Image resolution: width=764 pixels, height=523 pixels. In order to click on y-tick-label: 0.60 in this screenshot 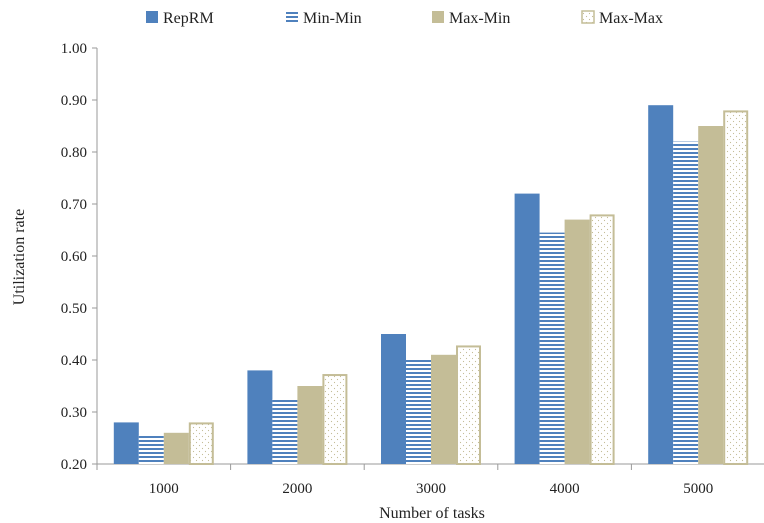, I will do `click(74, 257)`.